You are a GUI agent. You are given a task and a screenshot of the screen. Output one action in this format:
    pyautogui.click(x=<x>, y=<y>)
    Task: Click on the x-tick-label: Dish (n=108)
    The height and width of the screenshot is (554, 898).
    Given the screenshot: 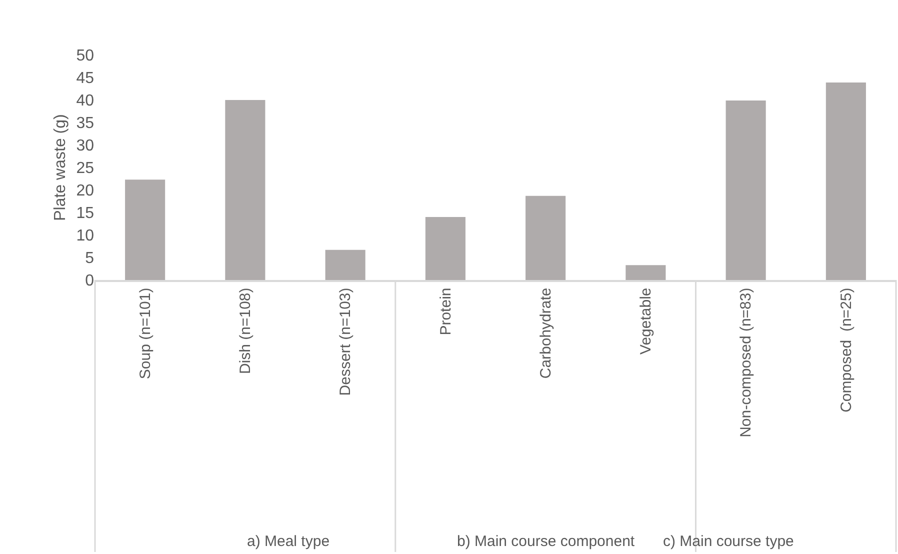 What is the action you would take?
    pyautogui.click(x=245, y=331)
    